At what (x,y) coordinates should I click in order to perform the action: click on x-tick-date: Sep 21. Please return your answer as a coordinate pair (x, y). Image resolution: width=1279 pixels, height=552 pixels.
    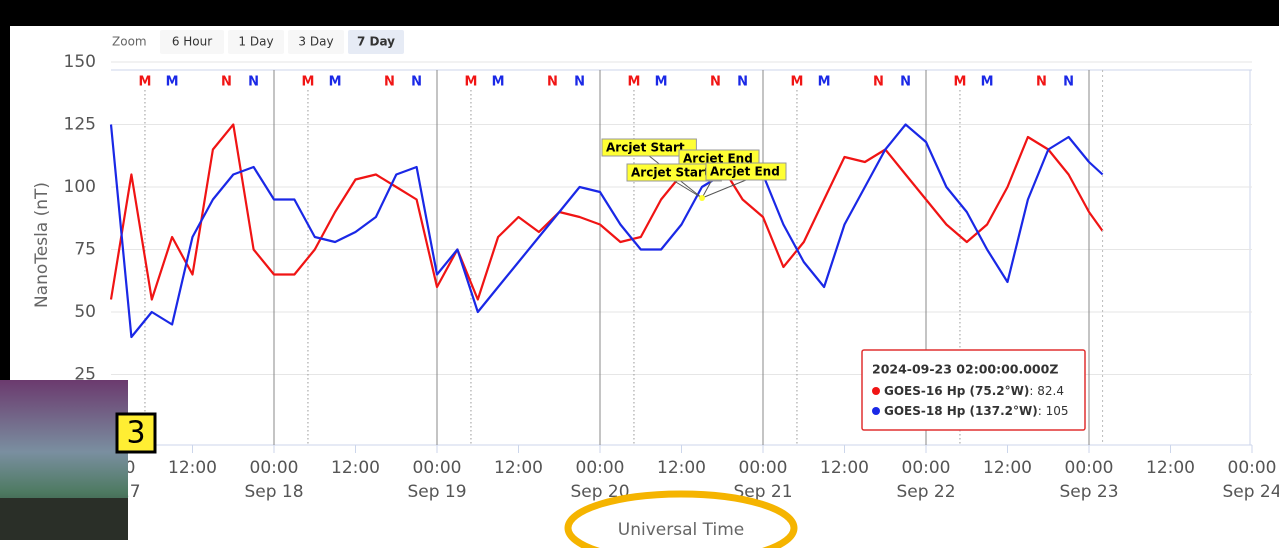
    Looking at the image, I should click on (762, 492).